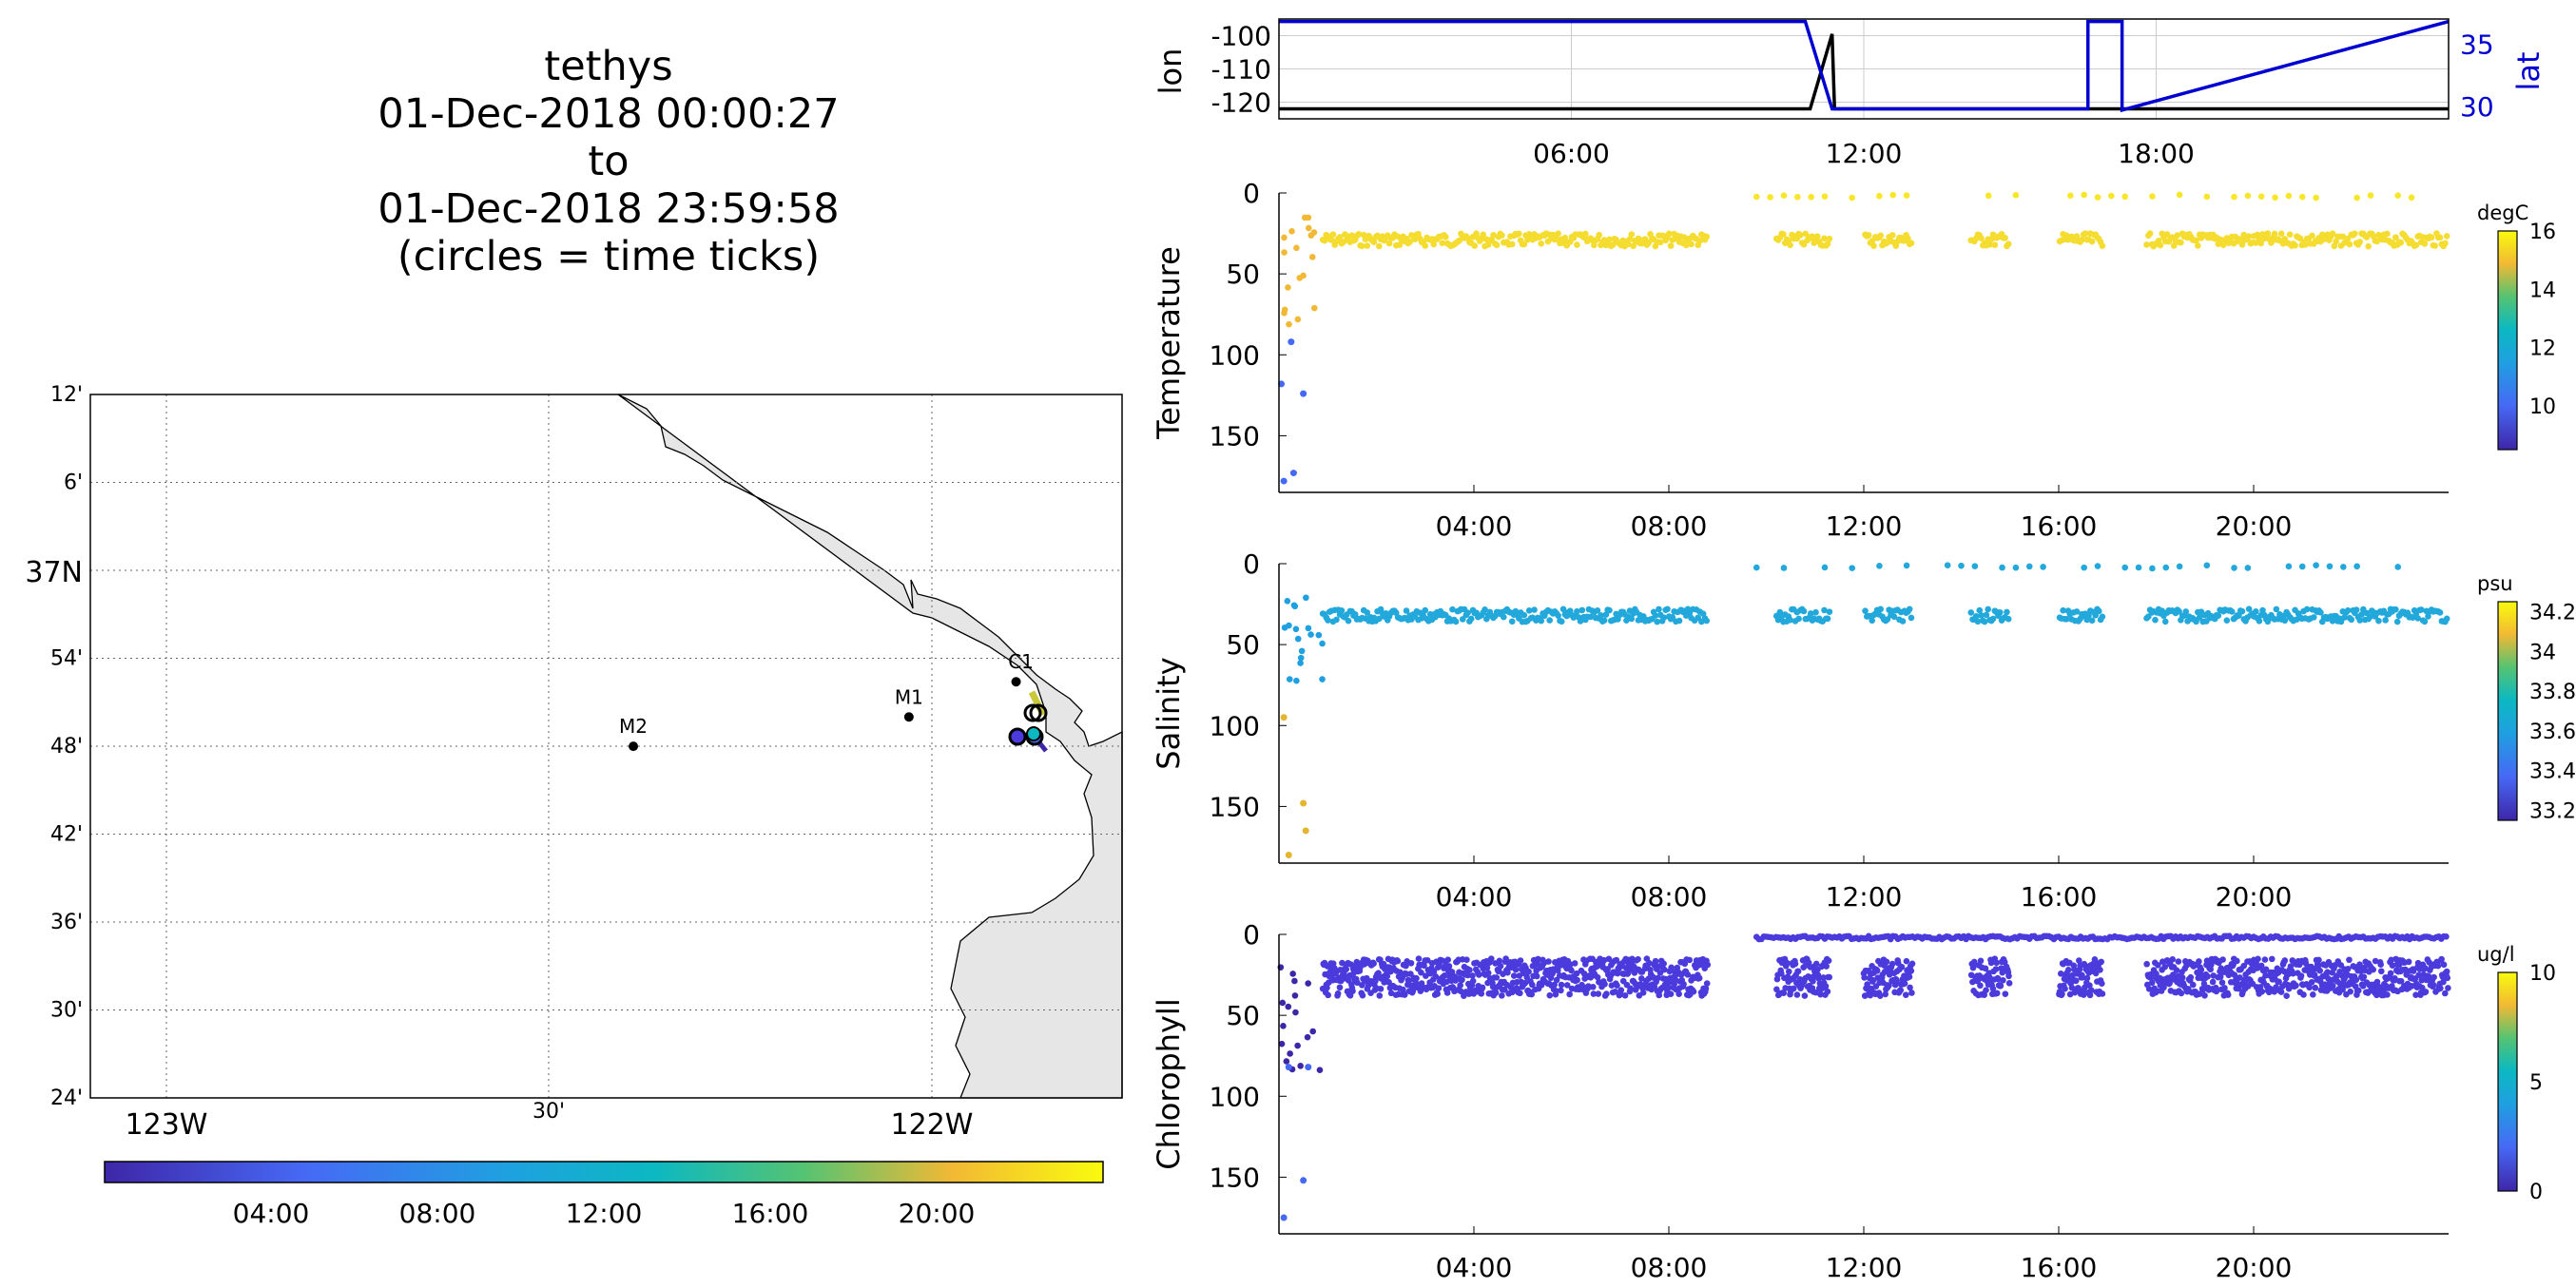  Describe the element at coordinates (1169, 1084) in the screenshot. I see `ylabel-chlorophyll: Chlorophyll` at that location.